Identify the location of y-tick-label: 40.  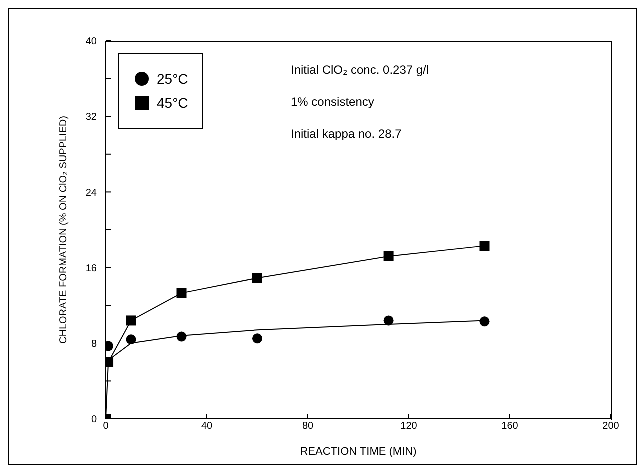
(92, 42).